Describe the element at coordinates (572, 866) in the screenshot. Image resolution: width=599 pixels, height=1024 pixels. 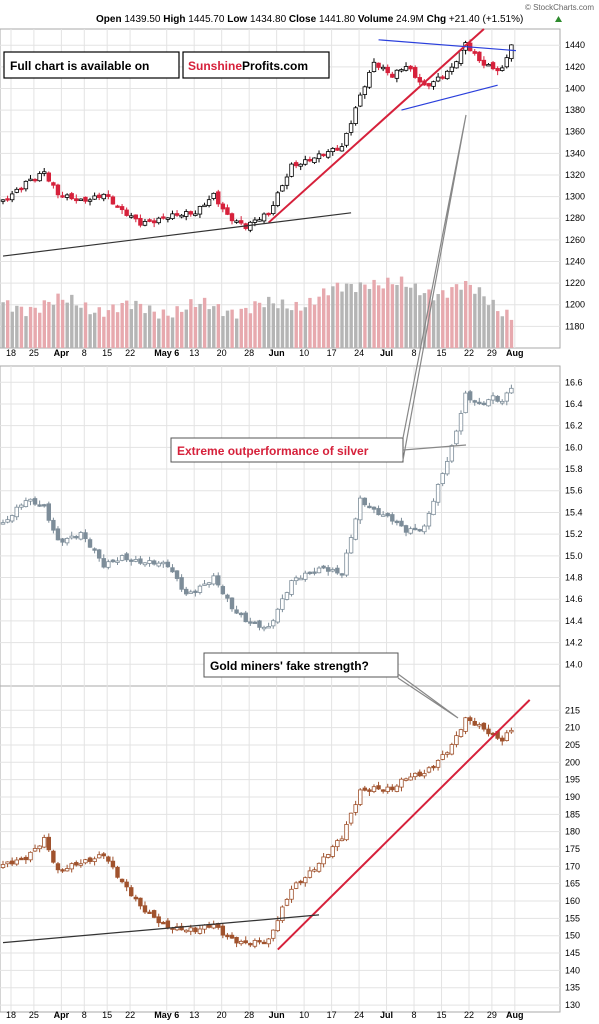
I see `y-tick-label: 170` at that location.